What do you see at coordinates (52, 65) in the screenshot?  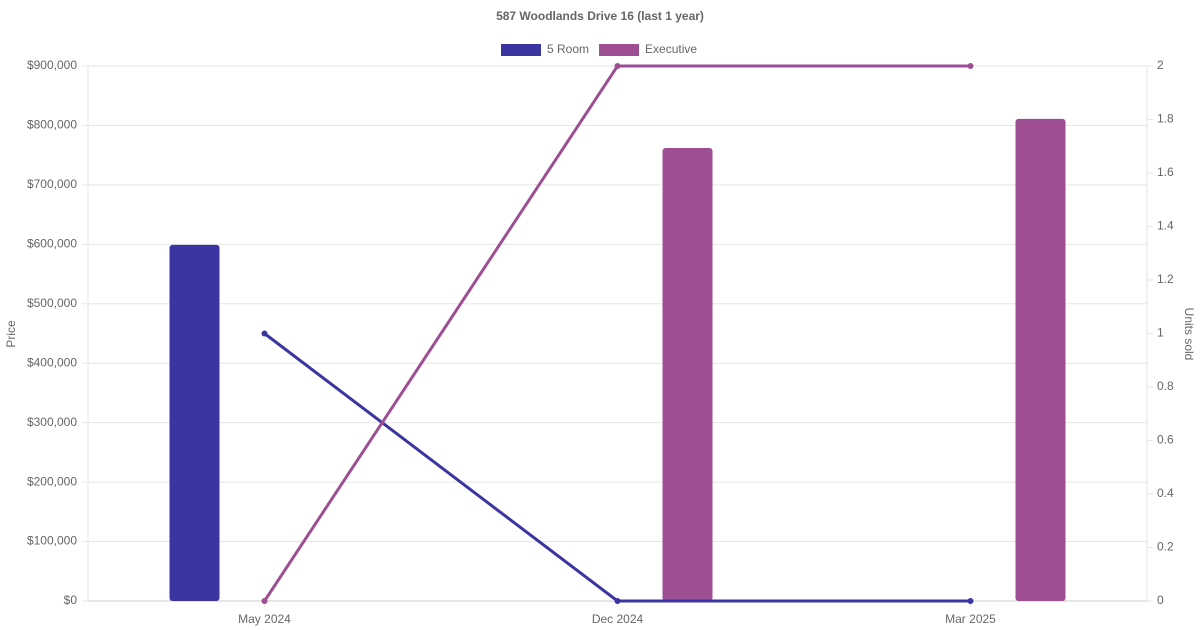 I see `y-tick-label: $900,000` at bounding box center [52, 65].